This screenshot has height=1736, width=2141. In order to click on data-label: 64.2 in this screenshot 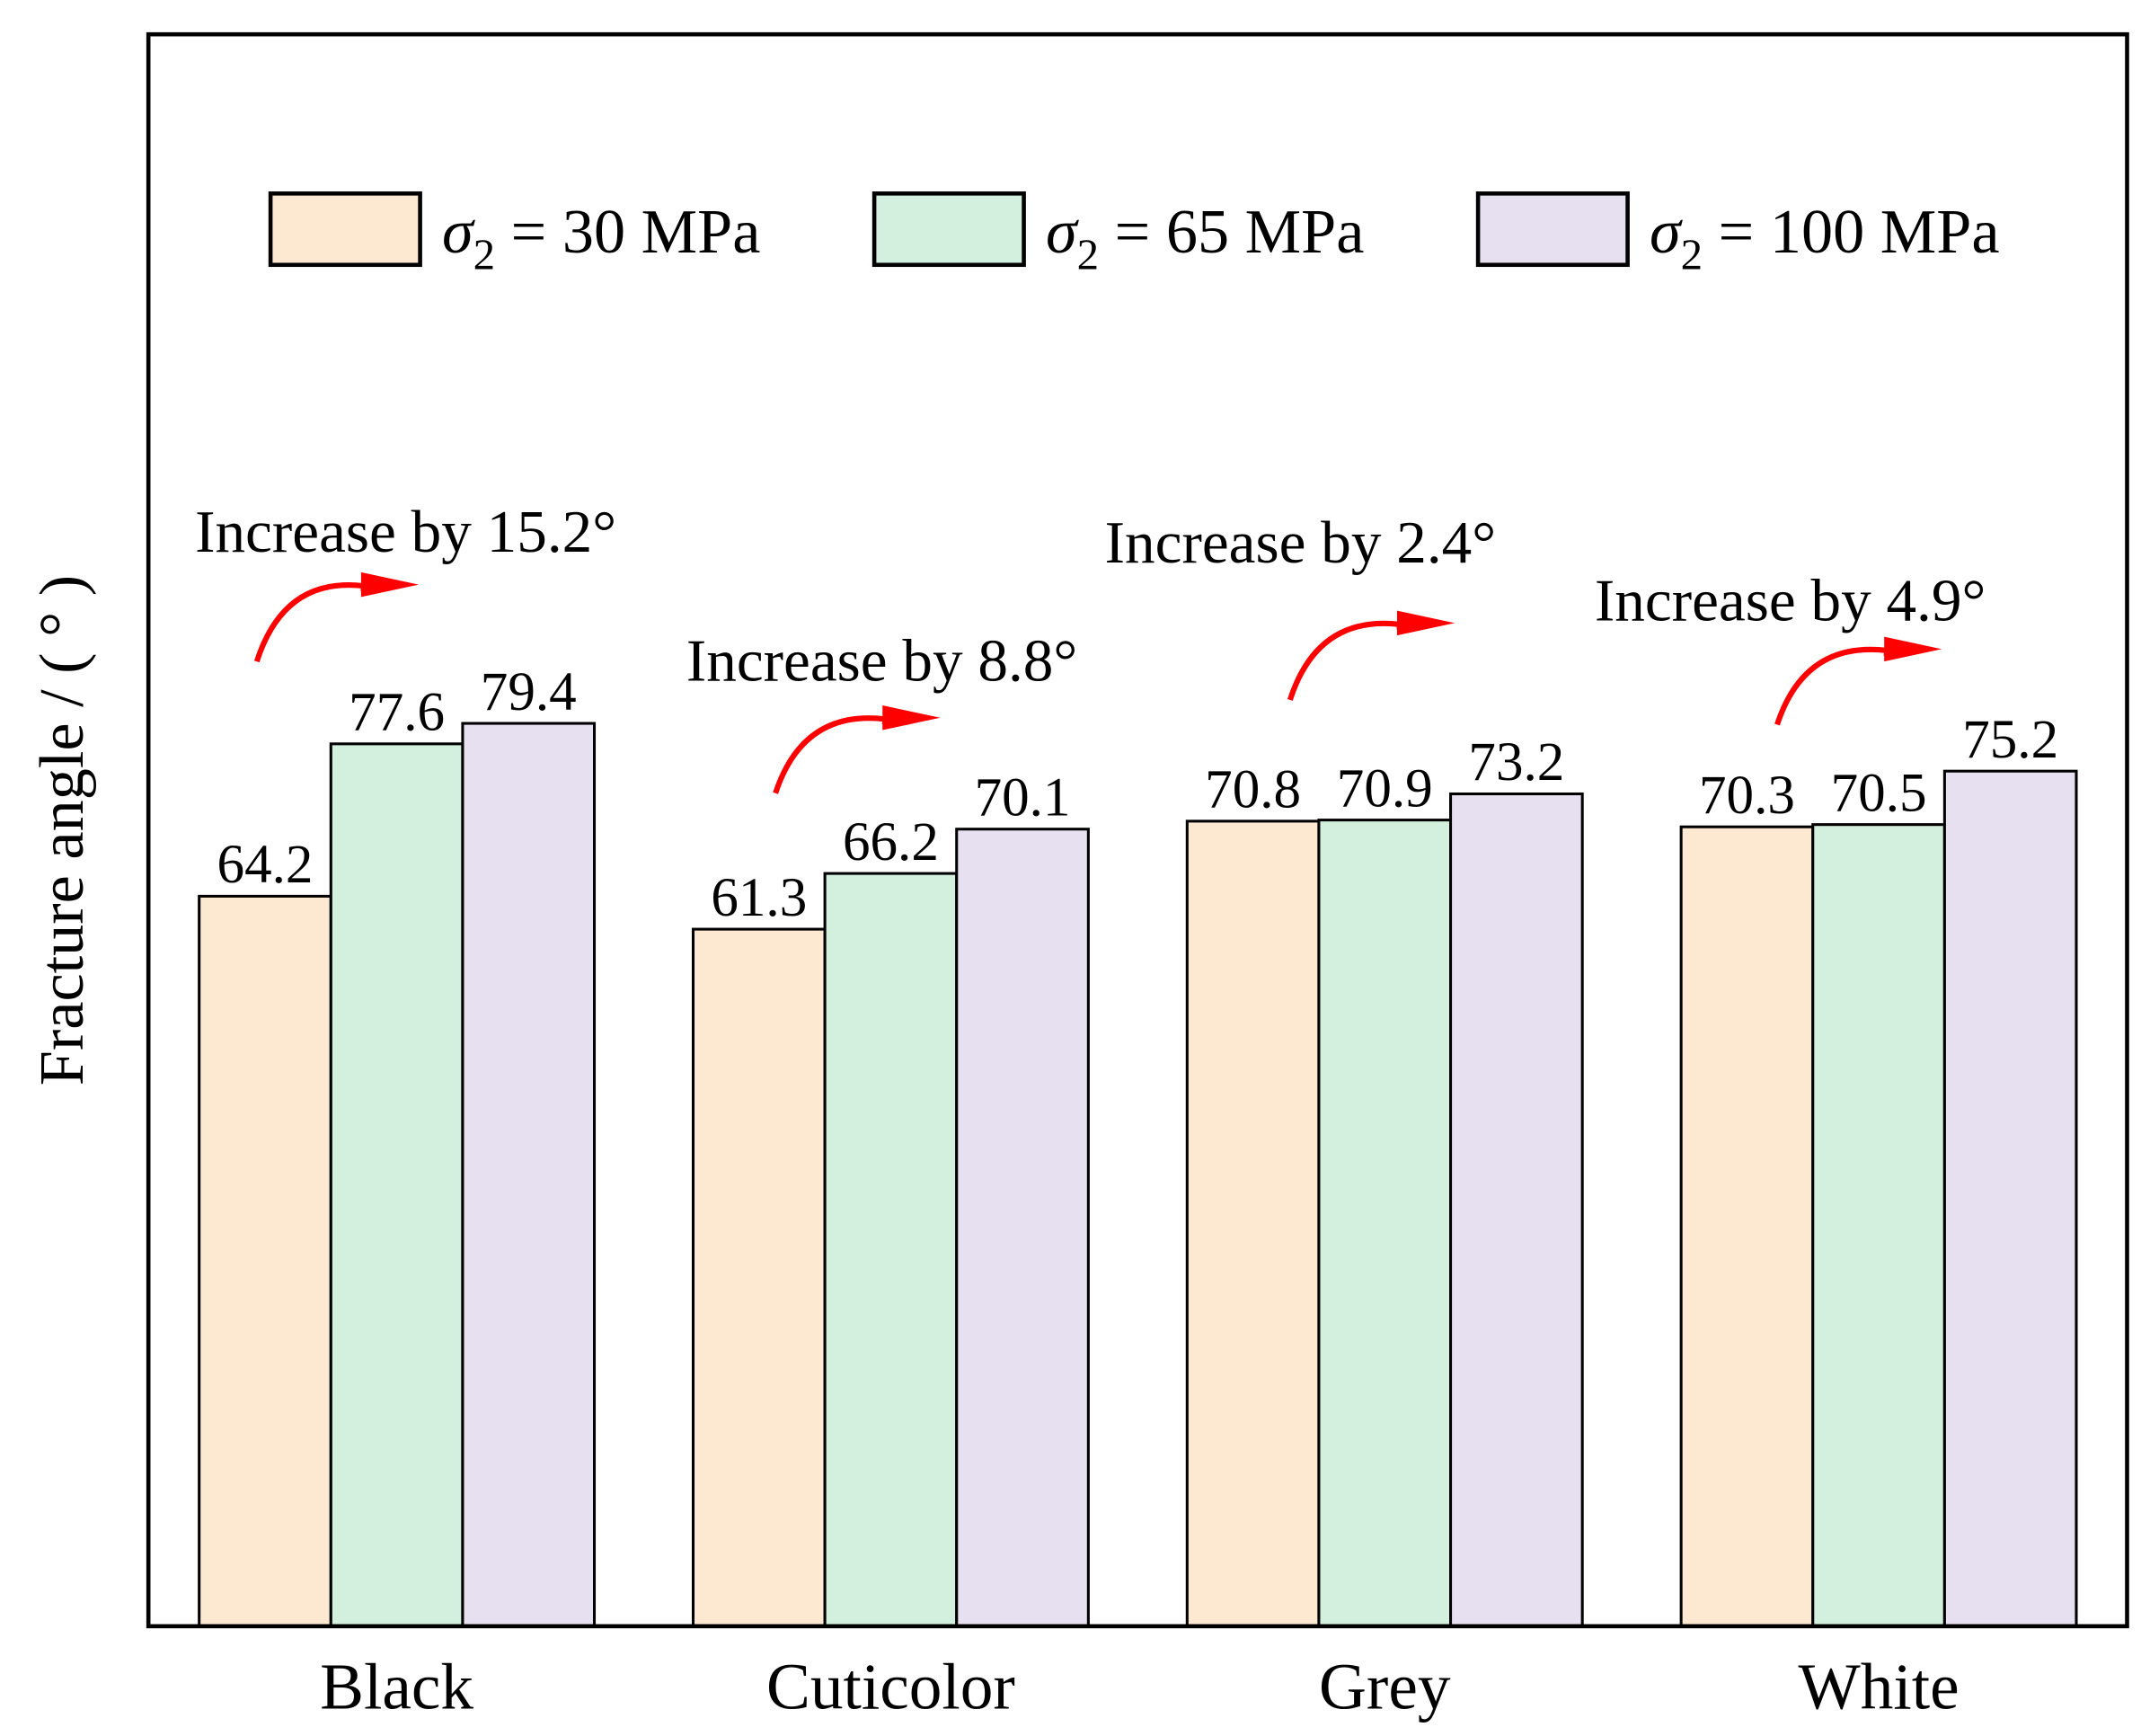, I will do `click(265, 865)`.